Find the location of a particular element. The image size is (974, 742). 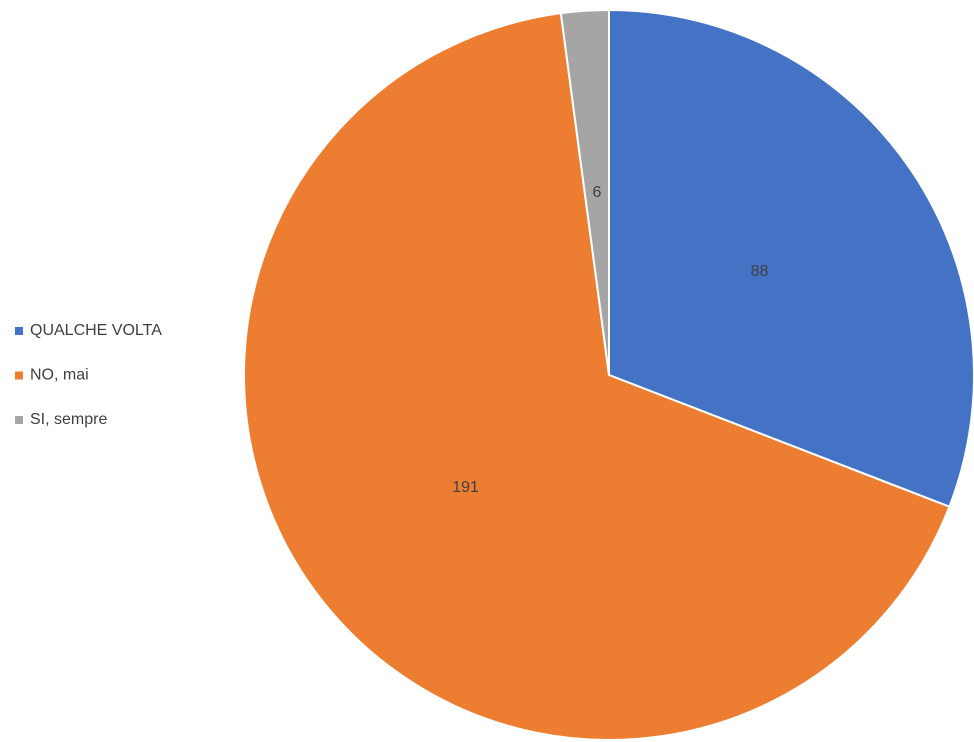

legend-label: SI, sempre is located at coordinates (68, 419).